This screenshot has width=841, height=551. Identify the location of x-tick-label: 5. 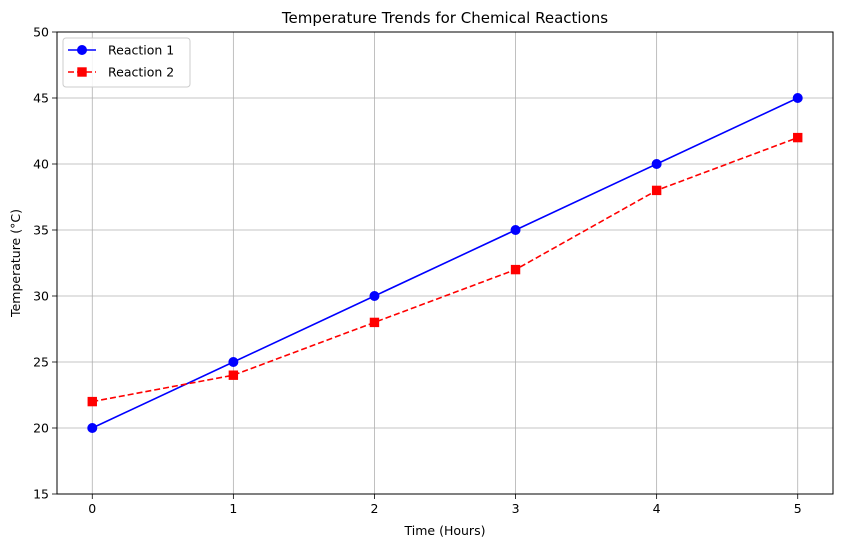
(798, 508).